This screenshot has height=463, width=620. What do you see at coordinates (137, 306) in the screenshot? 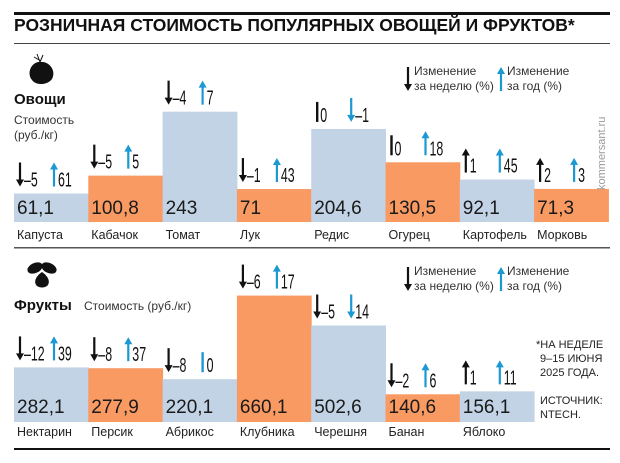
I see `fruits-unit: Стоимость (руб./кг)` at bounding box center [137, 306].